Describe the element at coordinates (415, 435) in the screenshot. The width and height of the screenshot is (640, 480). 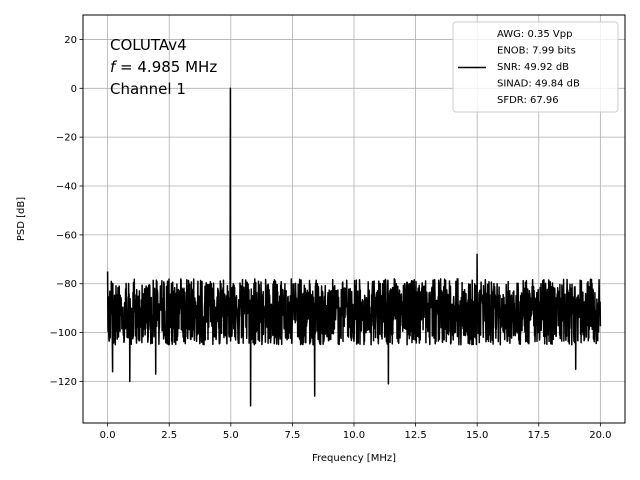
I see `x-tick-label: 12.5` at that location.